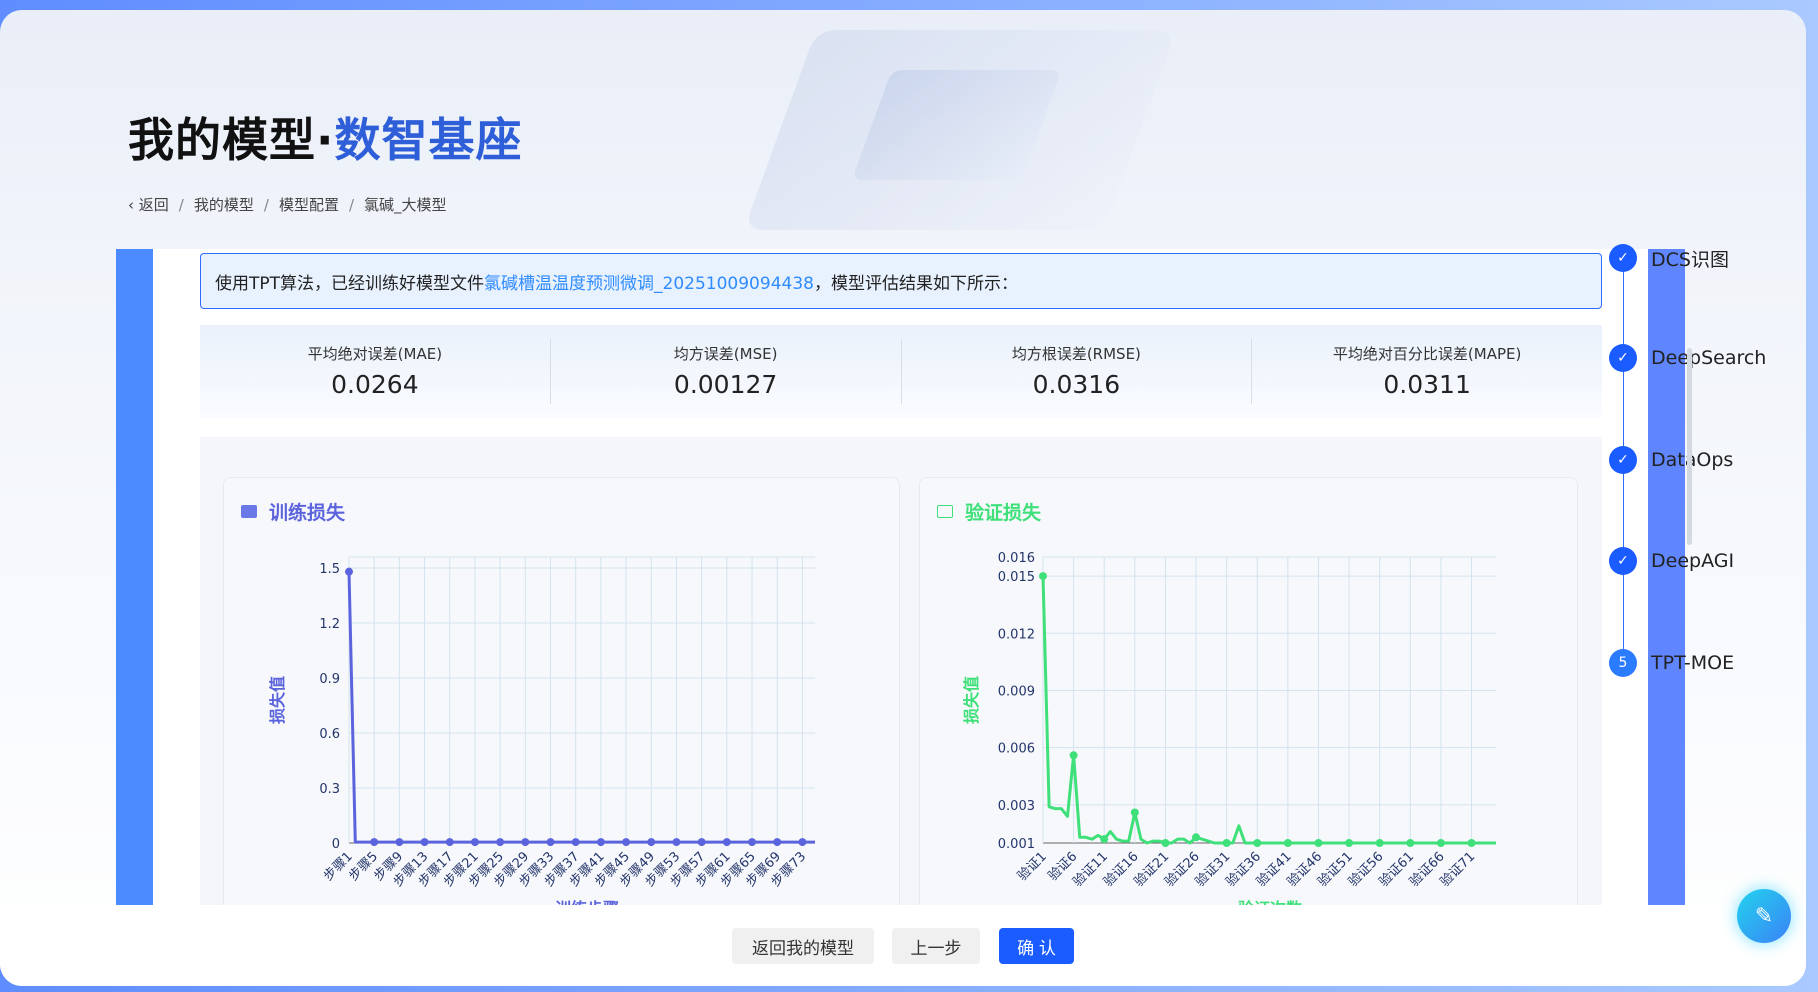 The image size is (1818, 992). I want to click on training-loss-title: 训练损失, so click(293, 511).